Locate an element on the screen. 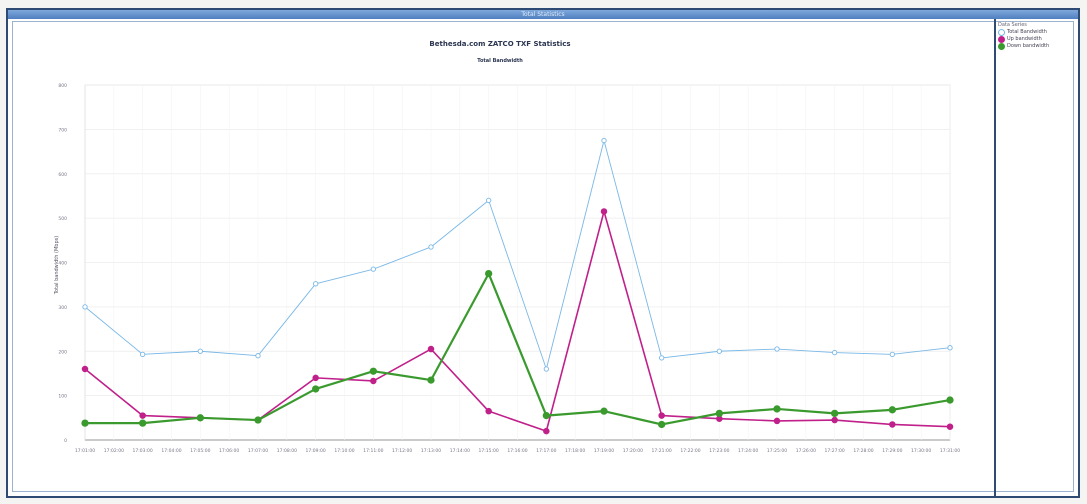 Image resolution: width=1087 pixels, height=504 pixels. y-tick-label: 700 is located at coordinates (62, 130).